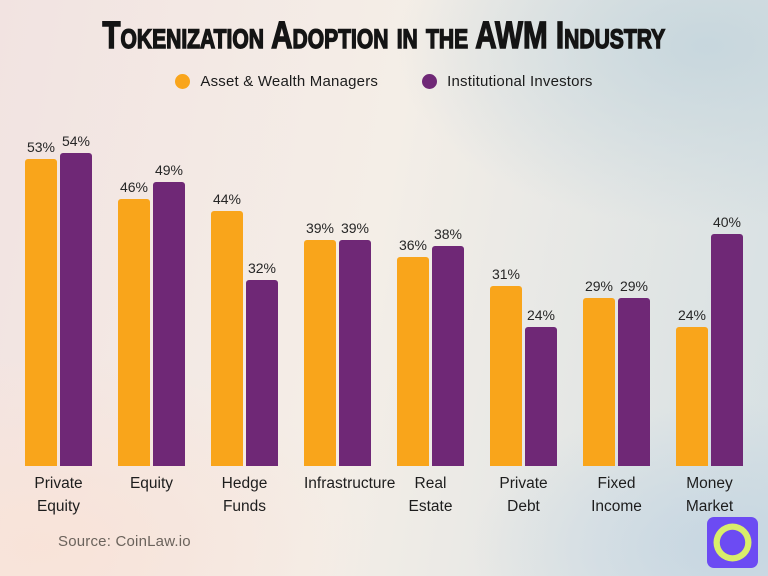  Describe the element at coordinates (134, 187) in the screenshot. I see `bar-value-label: 46%` at that location.